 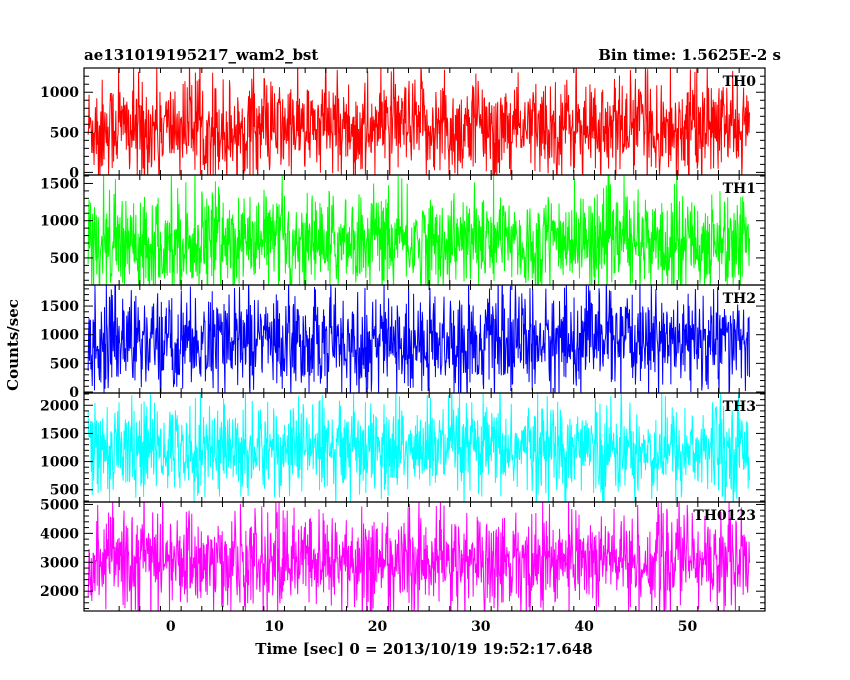 What do you see at coordinates (739, 189) in the screenshot?
I see `panel-label-th1: TH1` at bounding box center [739, 189].